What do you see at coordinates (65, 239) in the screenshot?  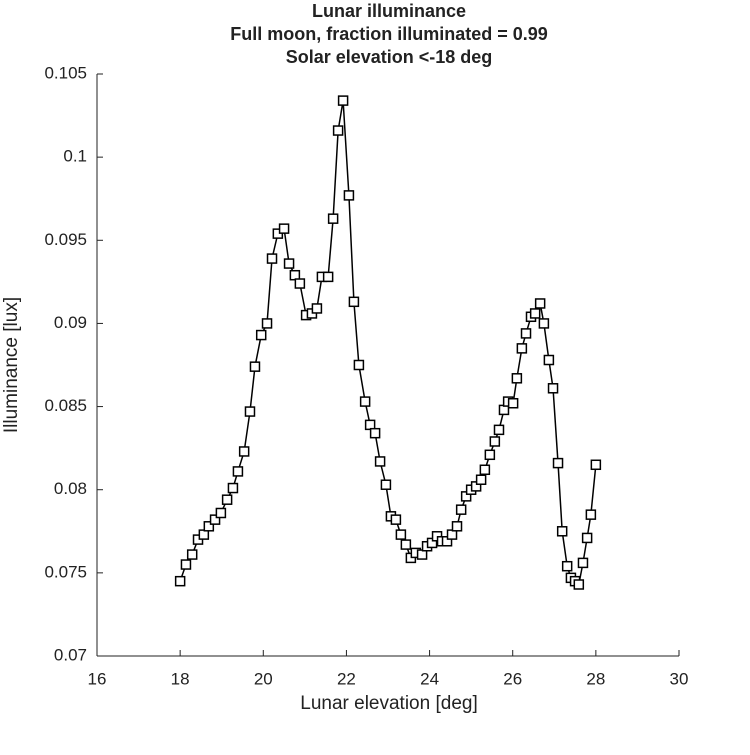 I see `y-tick-label: 0.095` at bounding box center [65, 239].